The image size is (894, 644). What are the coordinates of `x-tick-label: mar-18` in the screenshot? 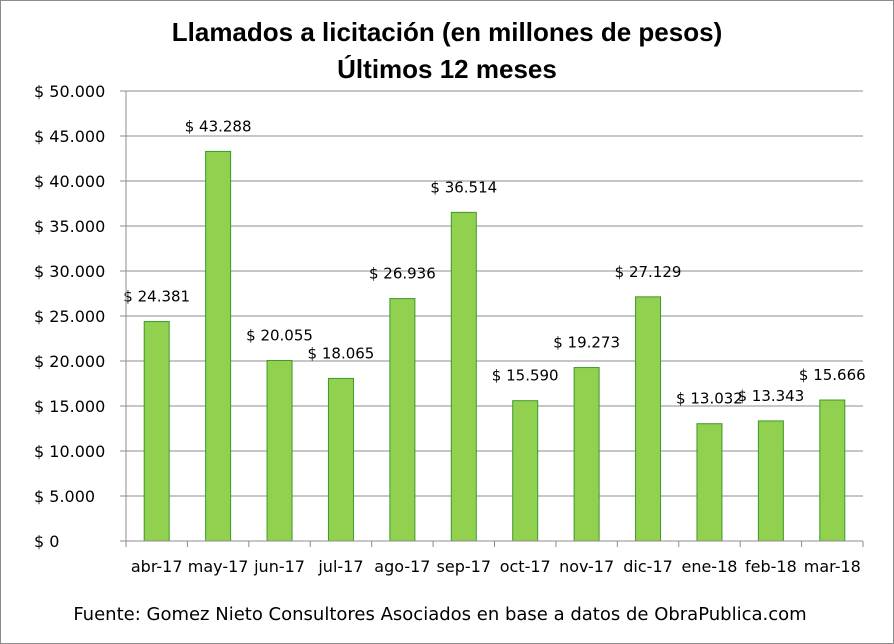 It's located at (832, 566).